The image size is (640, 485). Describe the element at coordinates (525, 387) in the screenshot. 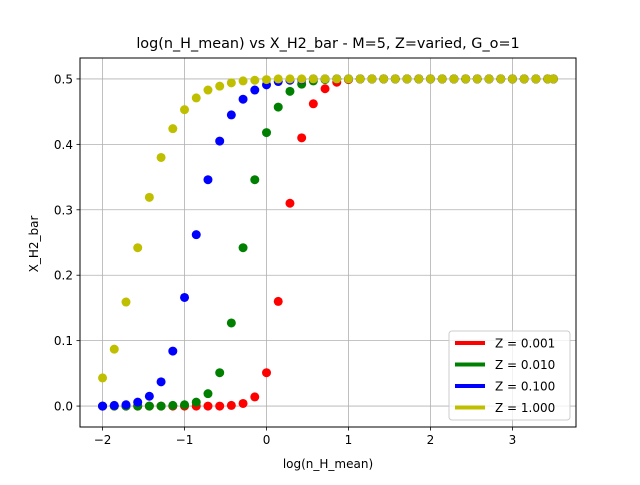

I see `legend-label: Z = 0.100` at that location.